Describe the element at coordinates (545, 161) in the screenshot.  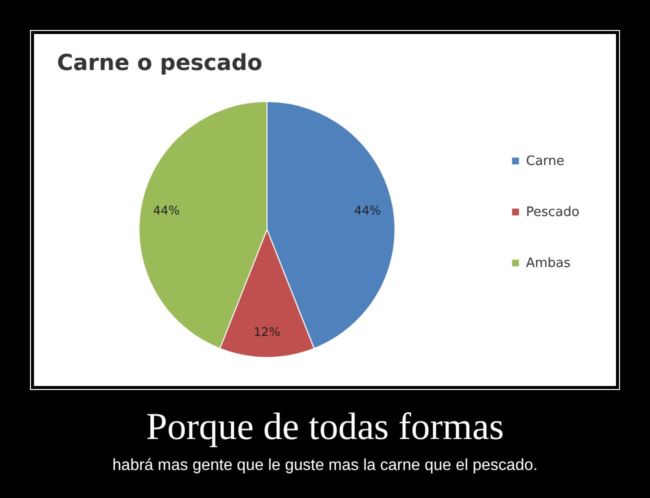
I see `legend-label: Carne` at that location.